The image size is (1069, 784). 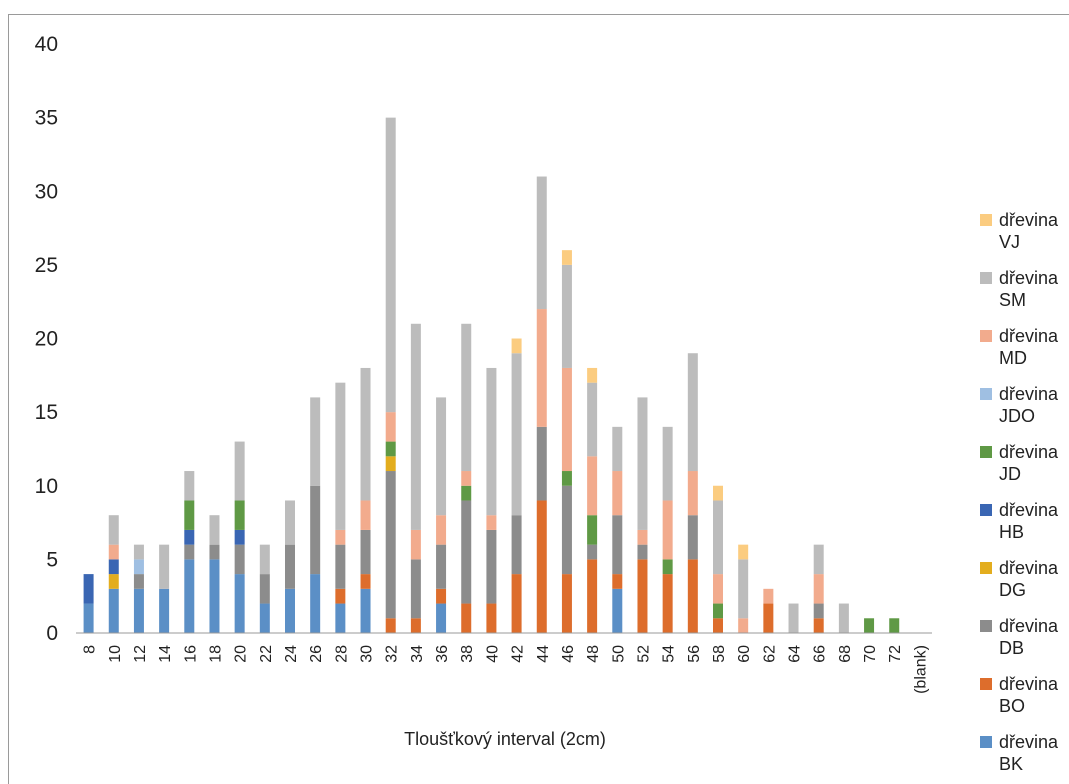 I want to click on x-tick-label: 14, so click(x=165, y=654).